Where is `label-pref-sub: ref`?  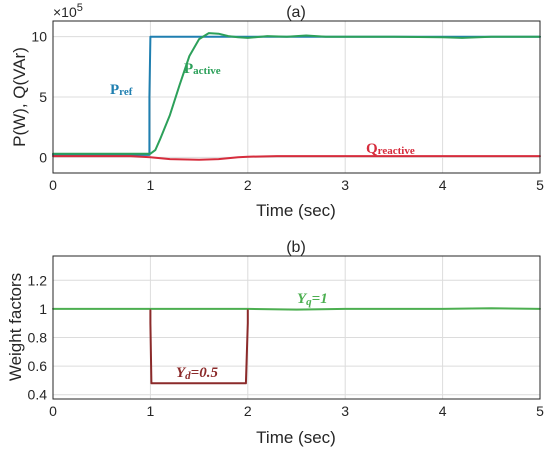 label-pref-sub: ref is located at coordinates (126, 92).